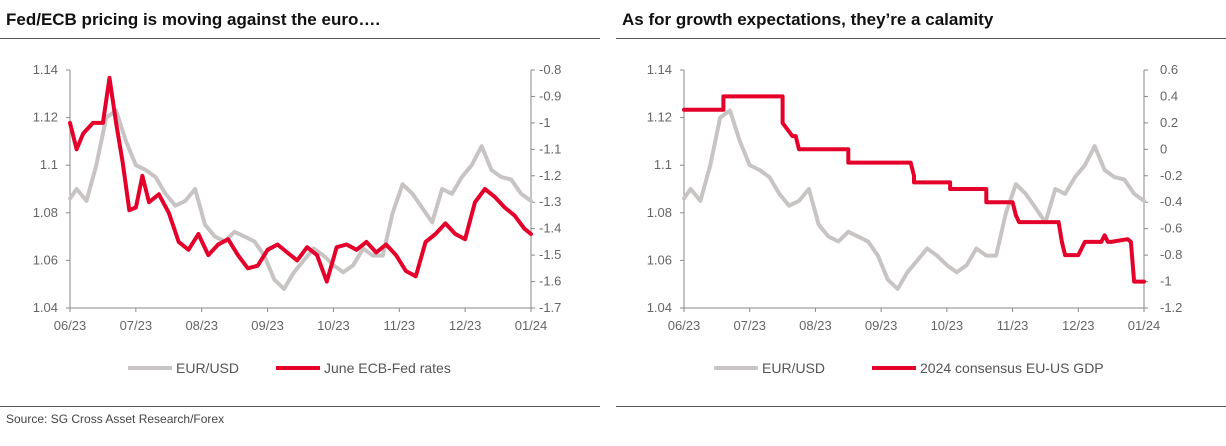  Describe the element at coordinates (1012, 368) in the screenshot. I see `legend-label: 2024 consensus EU-US GDP` at that location.